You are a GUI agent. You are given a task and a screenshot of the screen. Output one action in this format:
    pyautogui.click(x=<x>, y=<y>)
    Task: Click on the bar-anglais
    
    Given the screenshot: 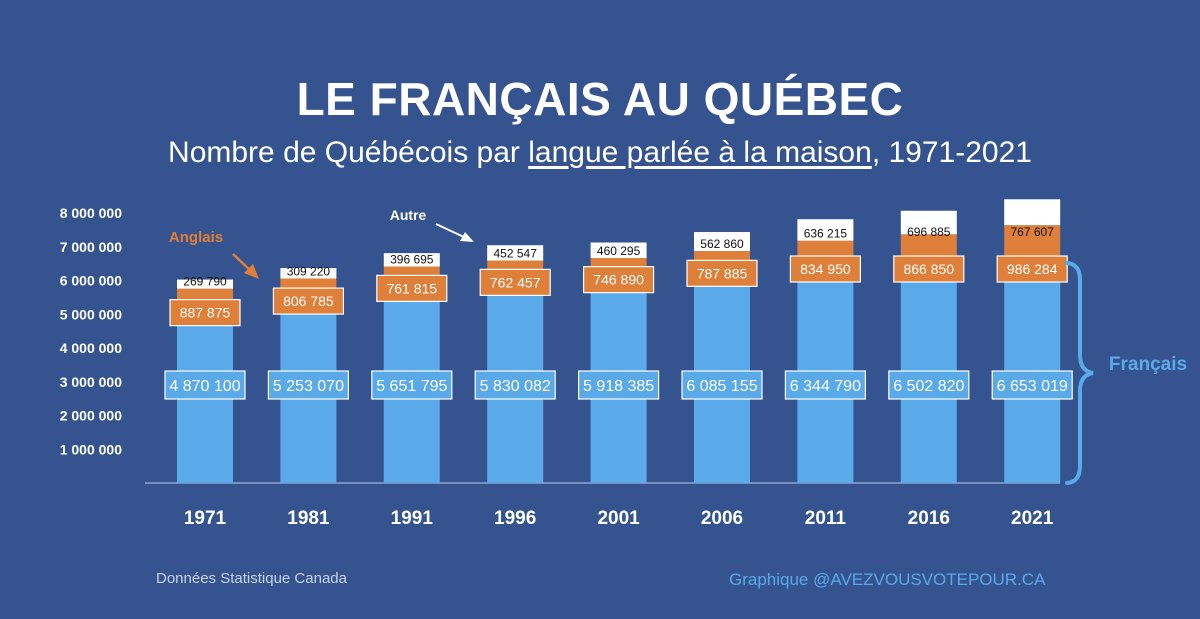 What is the action you would take?
    pyautogui.click(x=1032, y=242)
    